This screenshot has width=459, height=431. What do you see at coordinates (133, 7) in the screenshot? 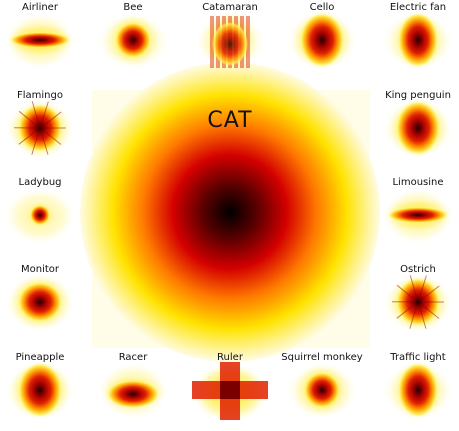
I see `bee-label: Bee` at bounding box center [133, 7].